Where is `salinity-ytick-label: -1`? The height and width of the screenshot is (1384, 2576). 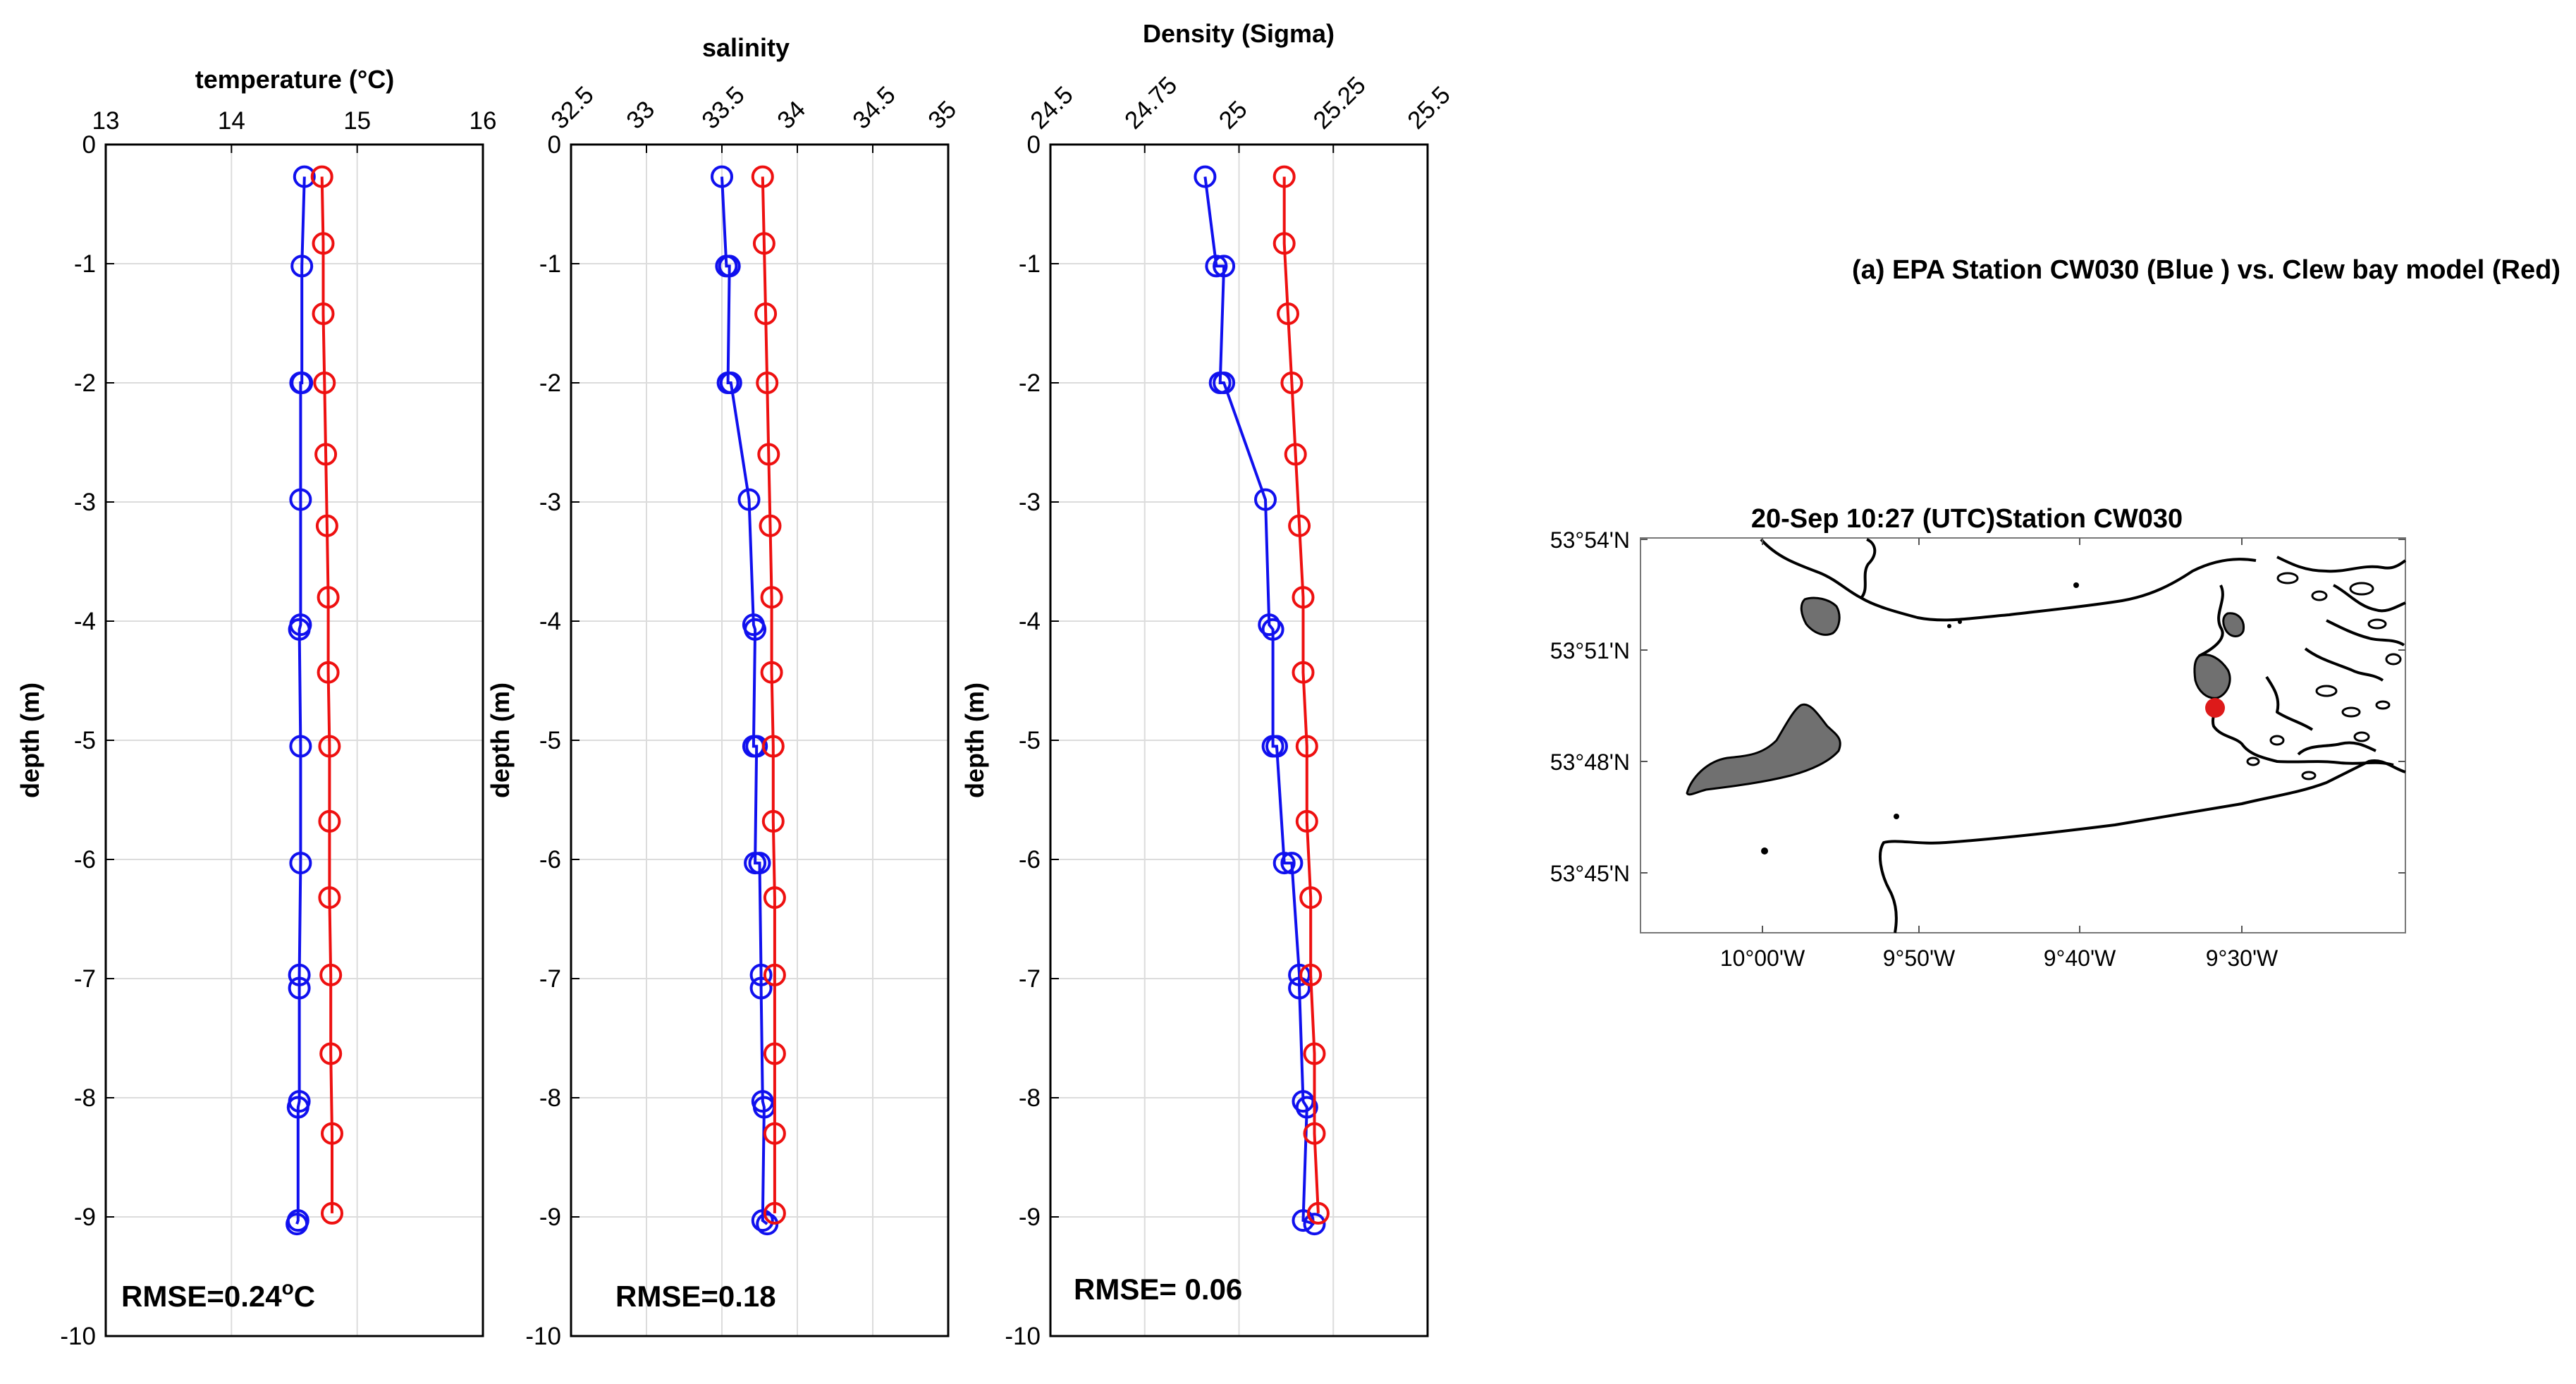
salinity-ytick-label: -1 is located at coordinates (550, 264).